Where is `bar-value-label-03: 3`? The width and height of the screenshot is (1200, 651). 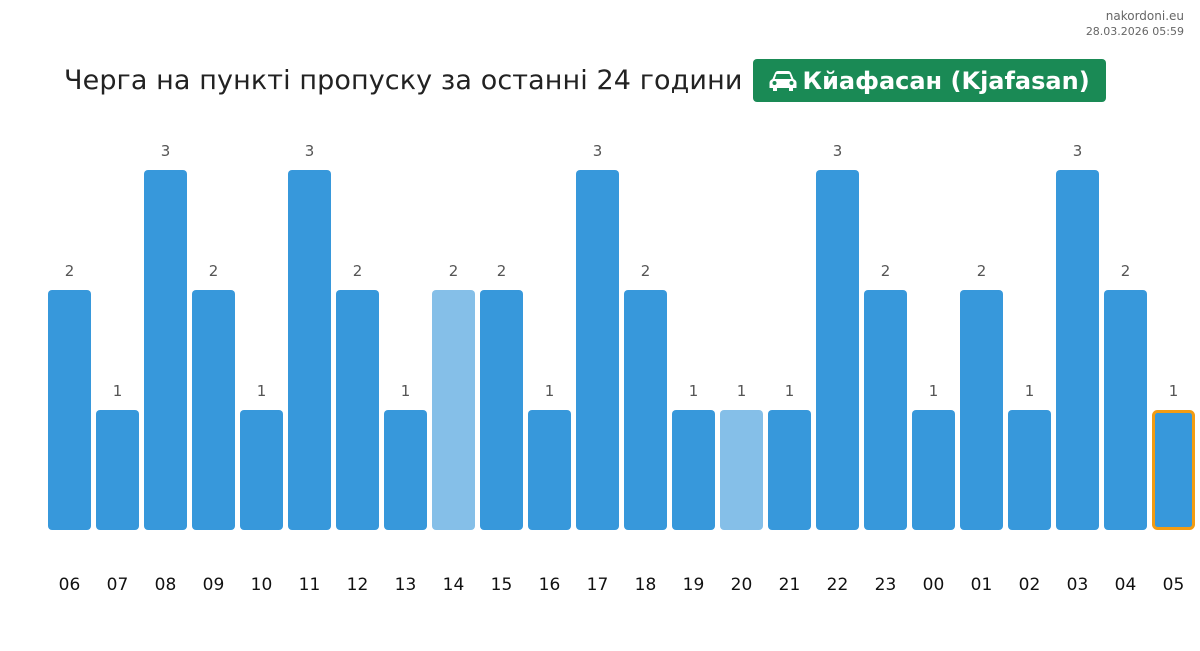
bar-value-label-03: 3 is located at coordinates (1078, 151).